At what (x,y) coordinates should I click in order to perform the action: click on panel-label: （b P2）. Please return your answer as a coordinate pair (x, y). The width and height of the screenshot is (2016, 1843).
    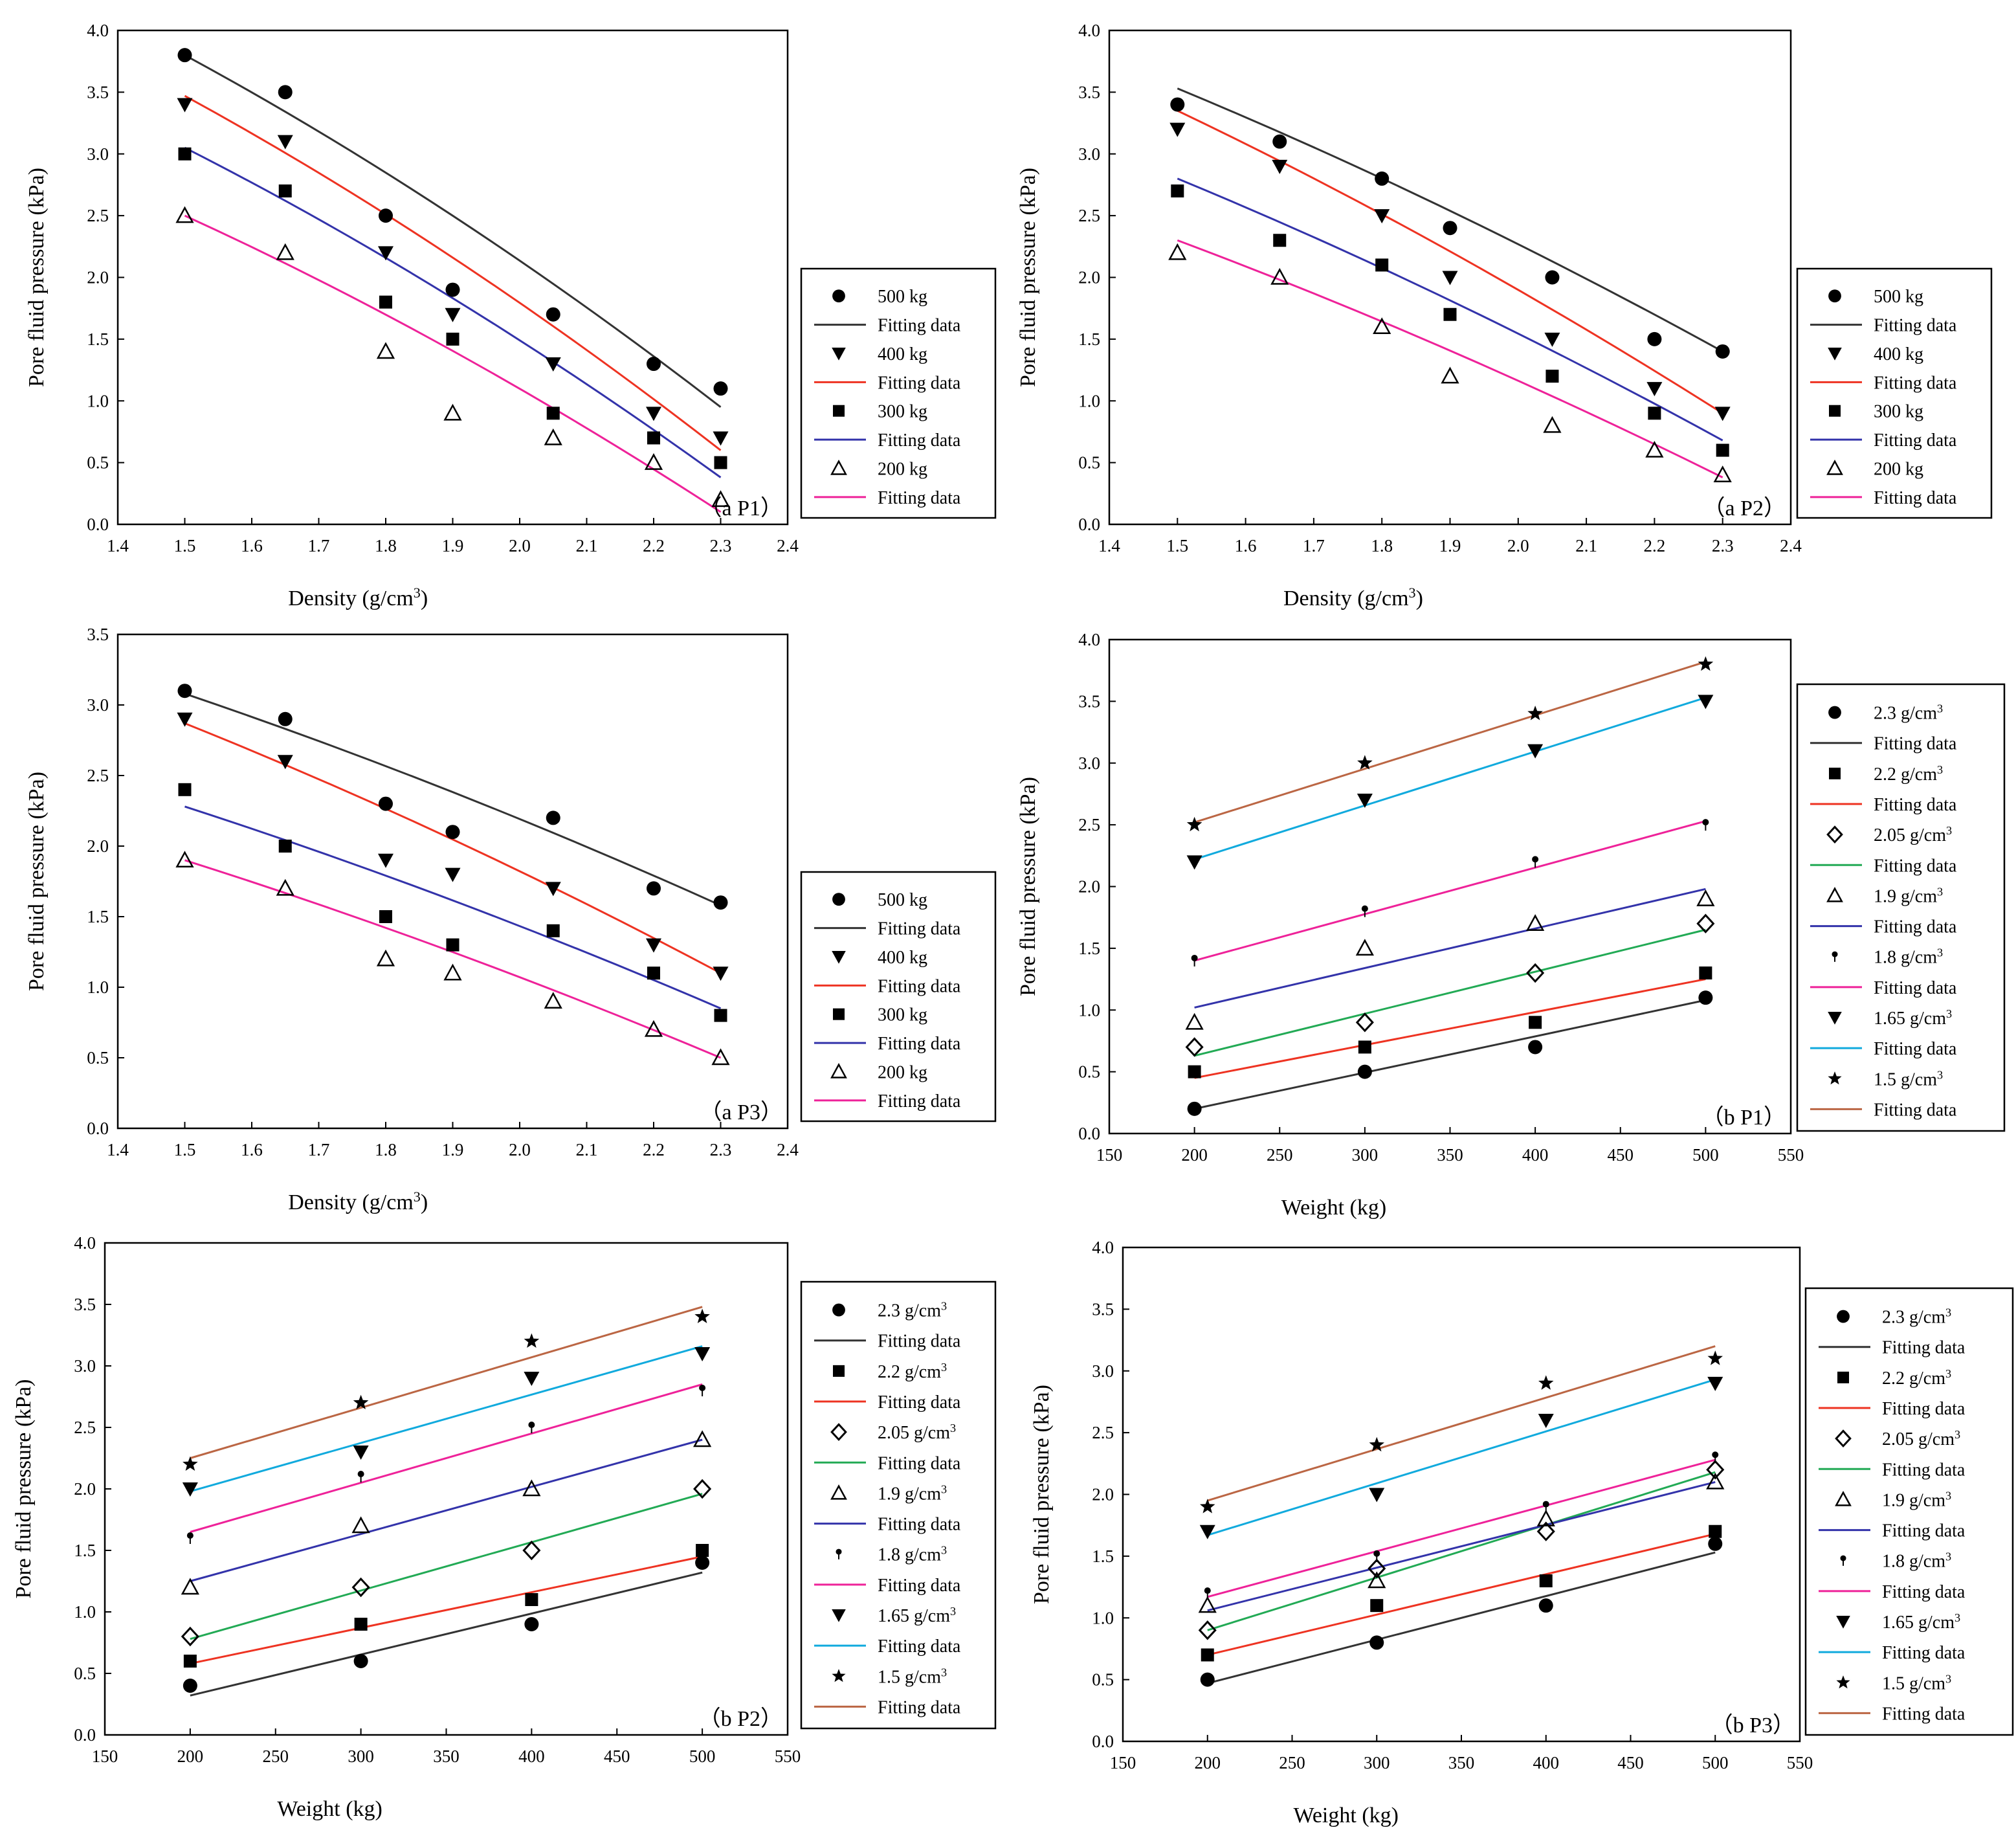
    Looking at the image, I should click on (740, 1718).